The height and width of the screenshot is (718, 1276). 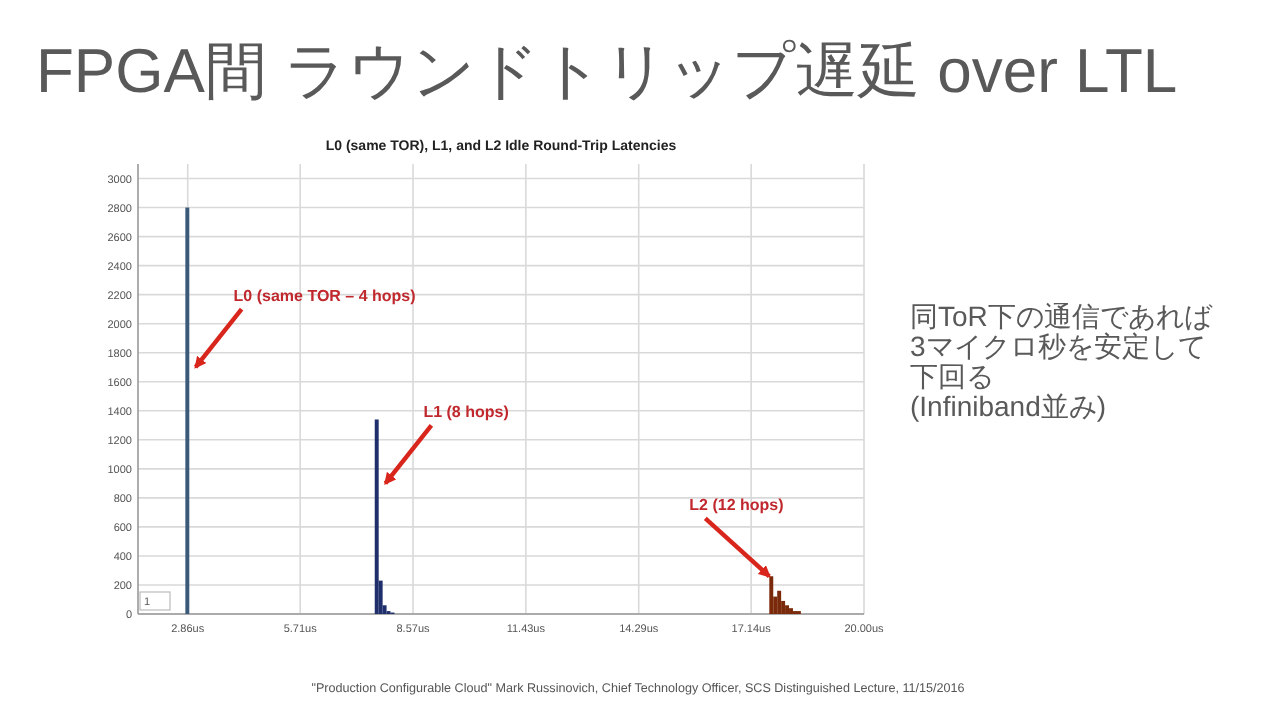 I want to click on annotation: L1 (8 hops), so click(x=466, y=412).